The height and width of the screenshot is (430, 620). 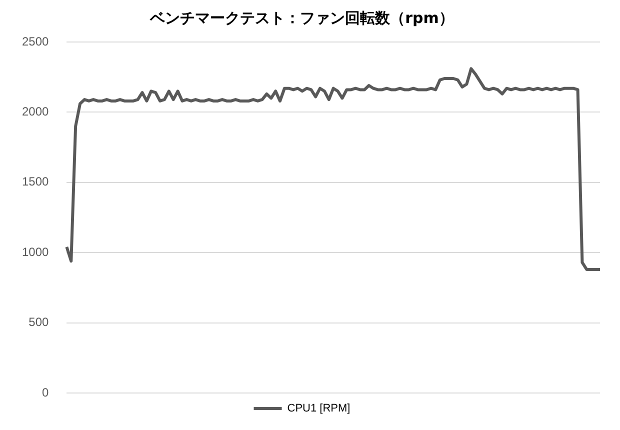 I want to click on y-tick-label: 2500, so click(x=36, y=41).